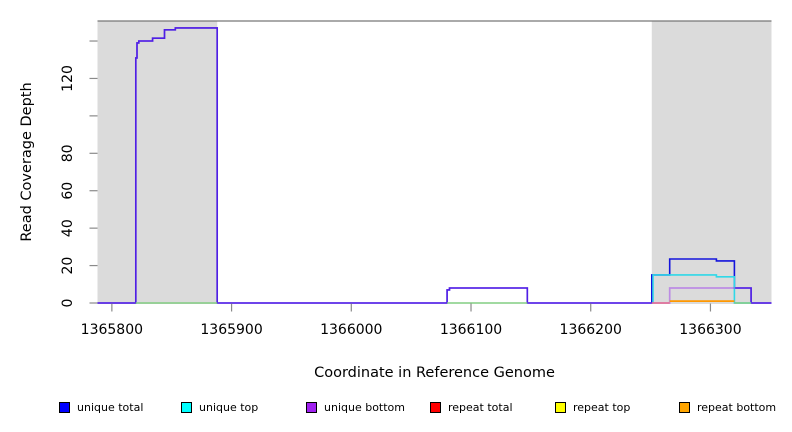 Image resolution: width=792 pixels, height=432 pixels. What do you see at coordinates (68, 266) in the screenshot?
I see `y-tick-label: 20` at bounding box center [68, 266].